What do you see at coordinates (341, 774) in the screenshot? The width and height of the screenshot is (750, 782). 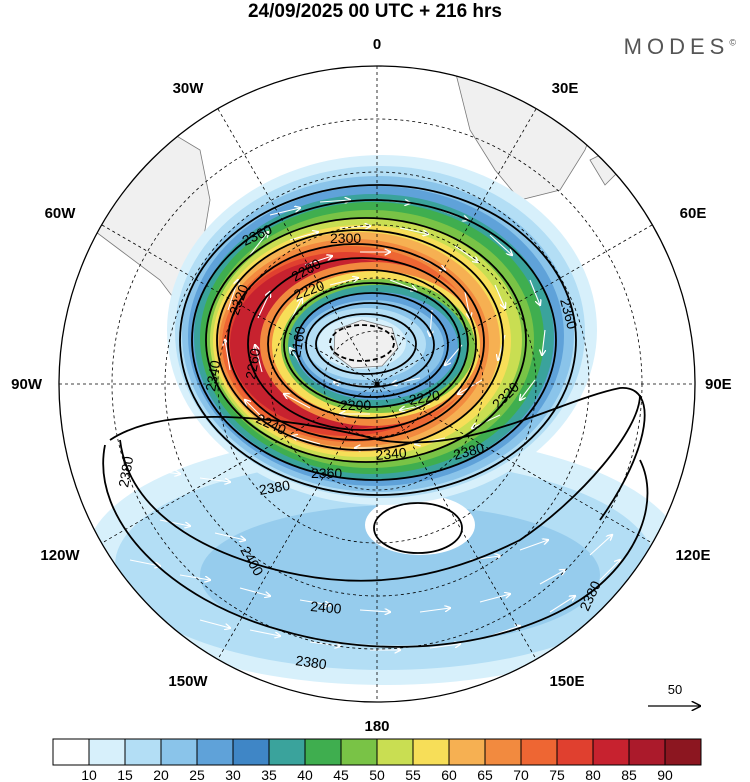 I see `colorbar-tick-label: 45` at bounding box center [341, 774].